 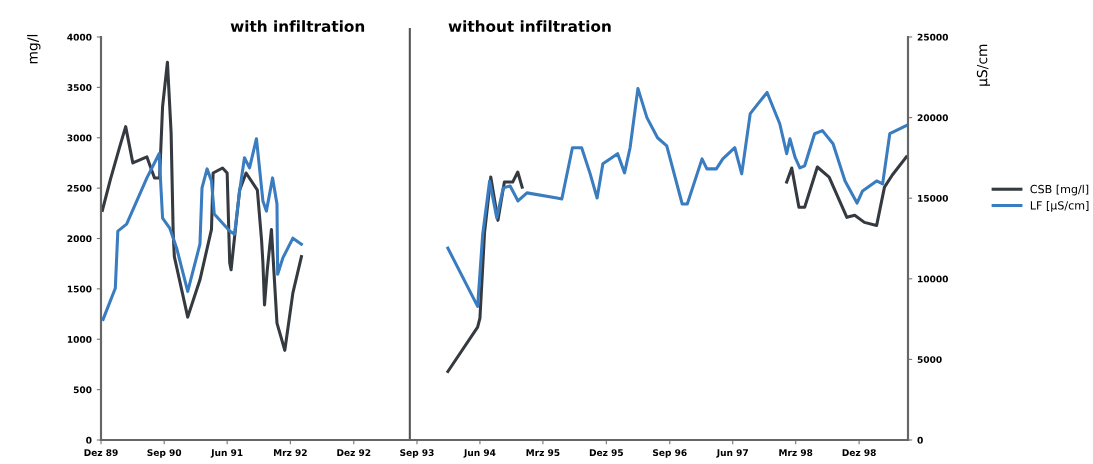 What do you see at coordinates (529, 26) in the screenshot?
I see `text: without infiltration` at bounding box center [529, 26].